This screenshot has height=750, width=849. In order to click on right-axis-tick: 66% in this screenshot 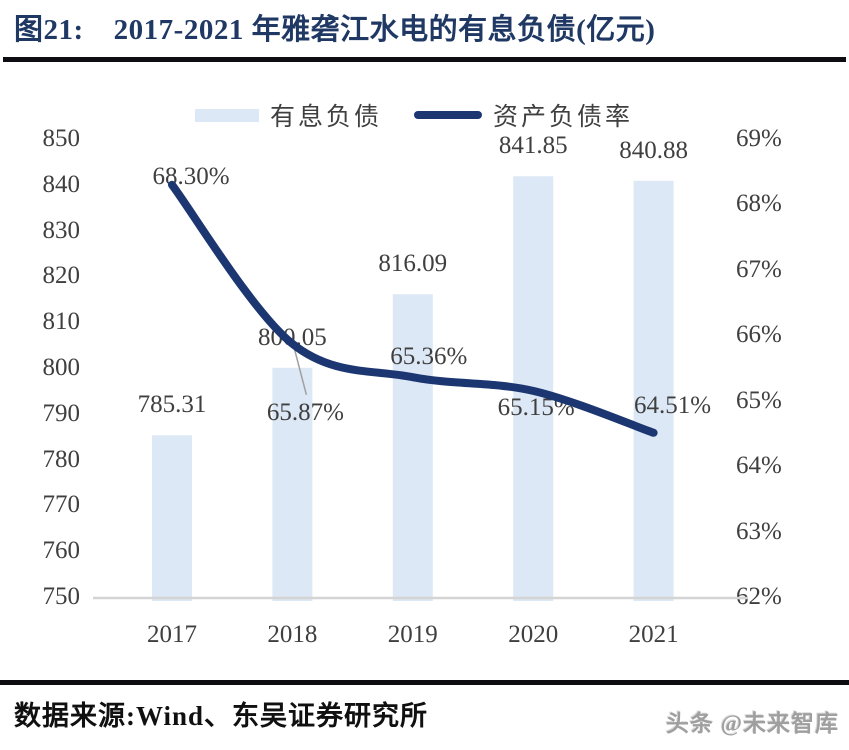, I will do `click(759, 335)`.